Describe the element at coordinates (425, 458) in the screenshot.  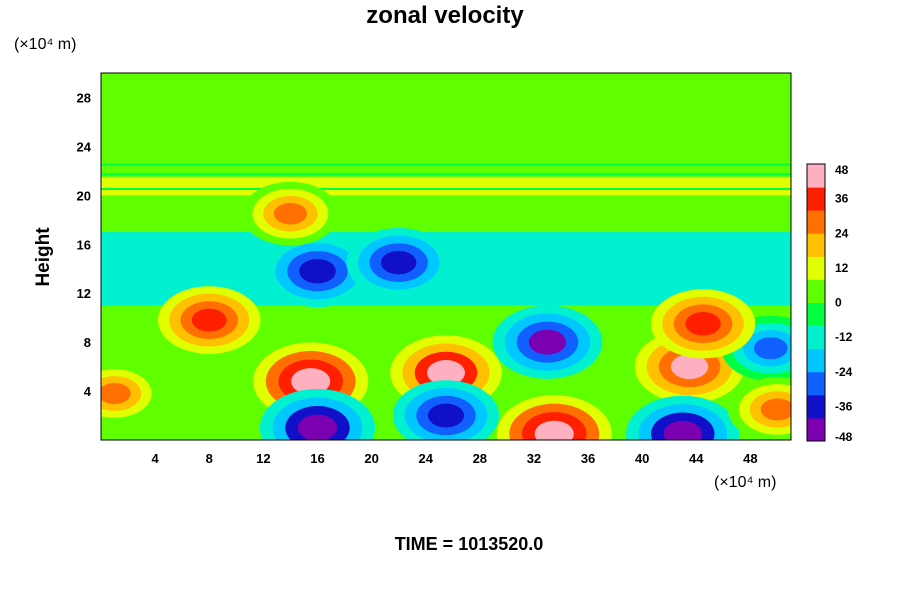
I see `x-tick-label: 24` at that location.